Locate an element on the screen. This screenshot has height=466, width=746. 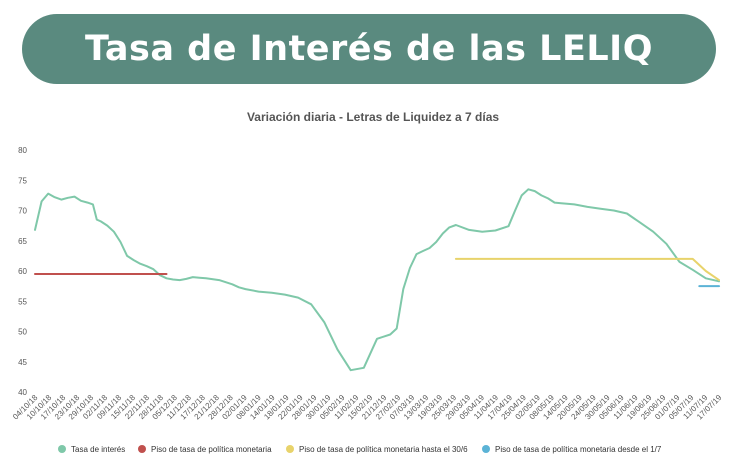
y-tick-label: 65 is located at coordinates (22, 241).